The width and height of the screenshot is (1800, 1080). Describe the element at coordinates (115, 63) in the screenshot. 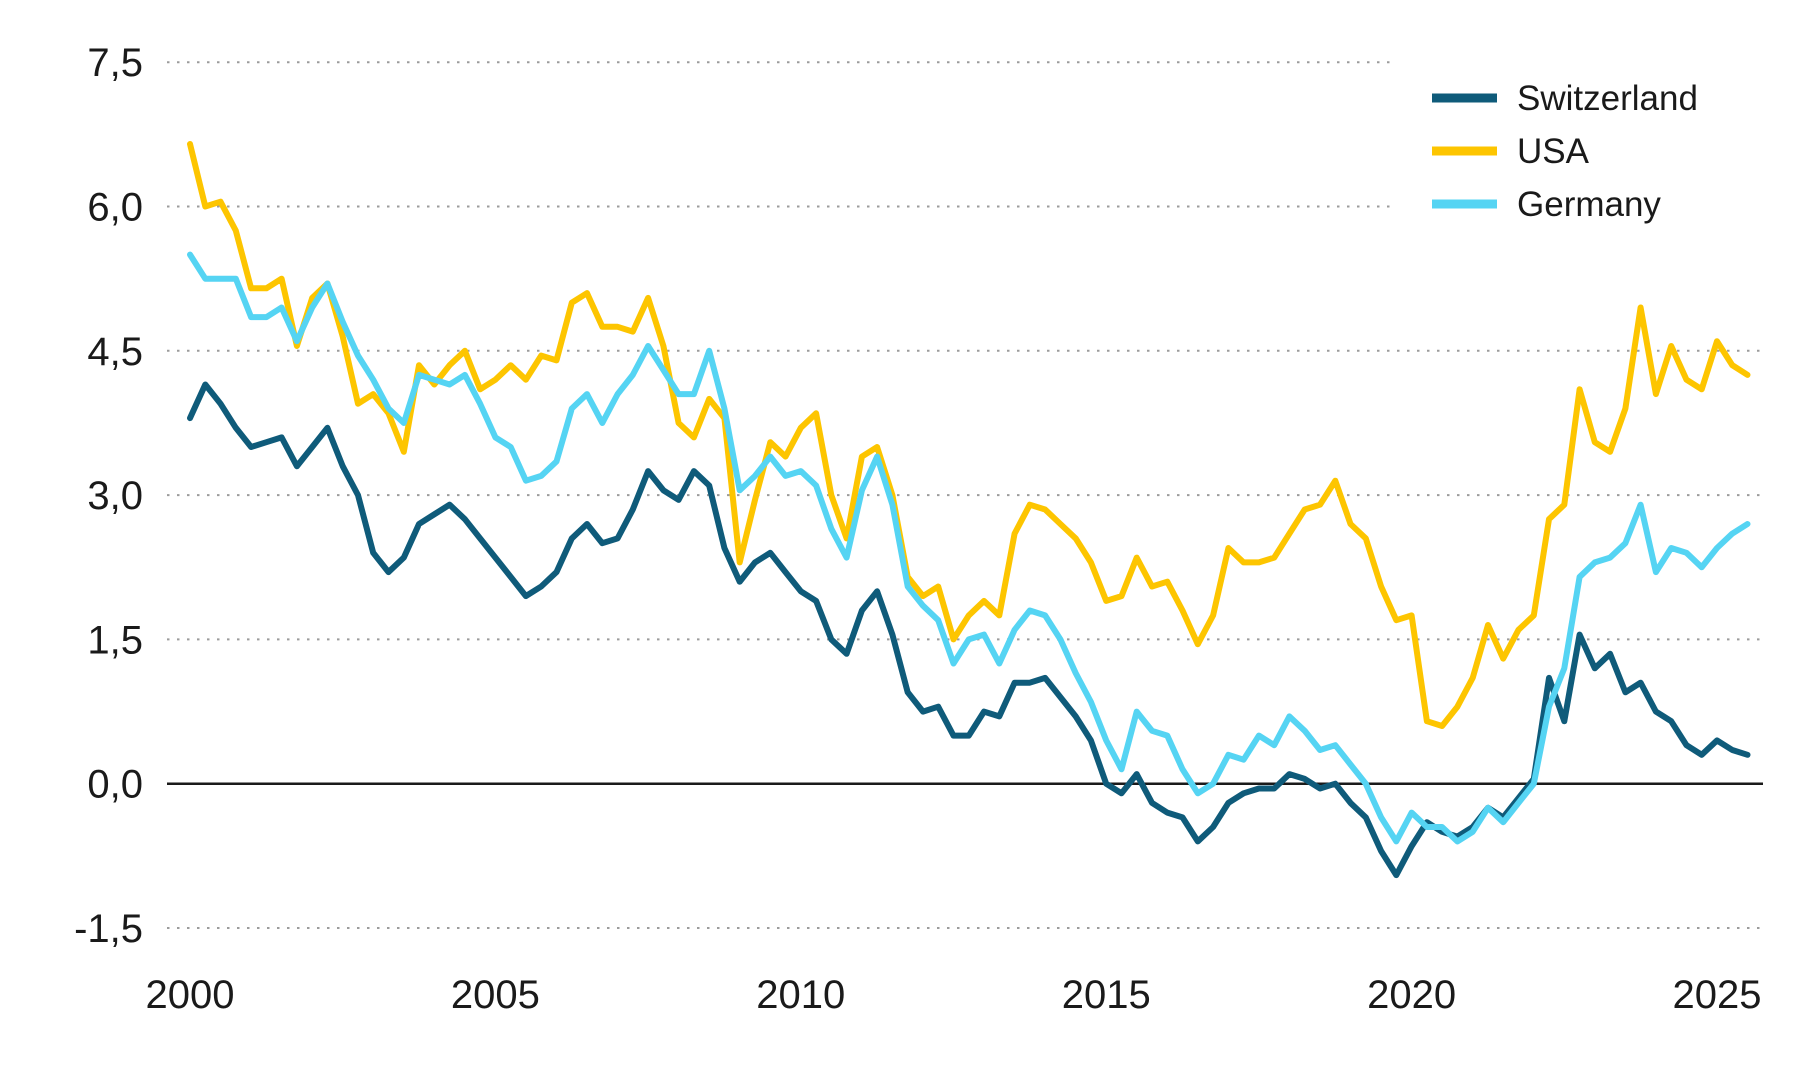

I see `y-tick-label: 7,5` at that location.